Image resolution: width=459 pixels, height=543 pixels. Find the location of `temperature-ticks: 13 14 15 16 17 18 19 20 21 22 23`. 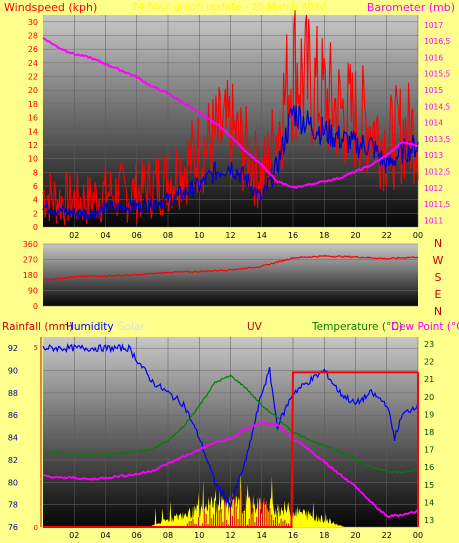

temperature-ticks: 13 14 15 16 17 18 19 20 21 22 23 is located at coordinates (429, 432).